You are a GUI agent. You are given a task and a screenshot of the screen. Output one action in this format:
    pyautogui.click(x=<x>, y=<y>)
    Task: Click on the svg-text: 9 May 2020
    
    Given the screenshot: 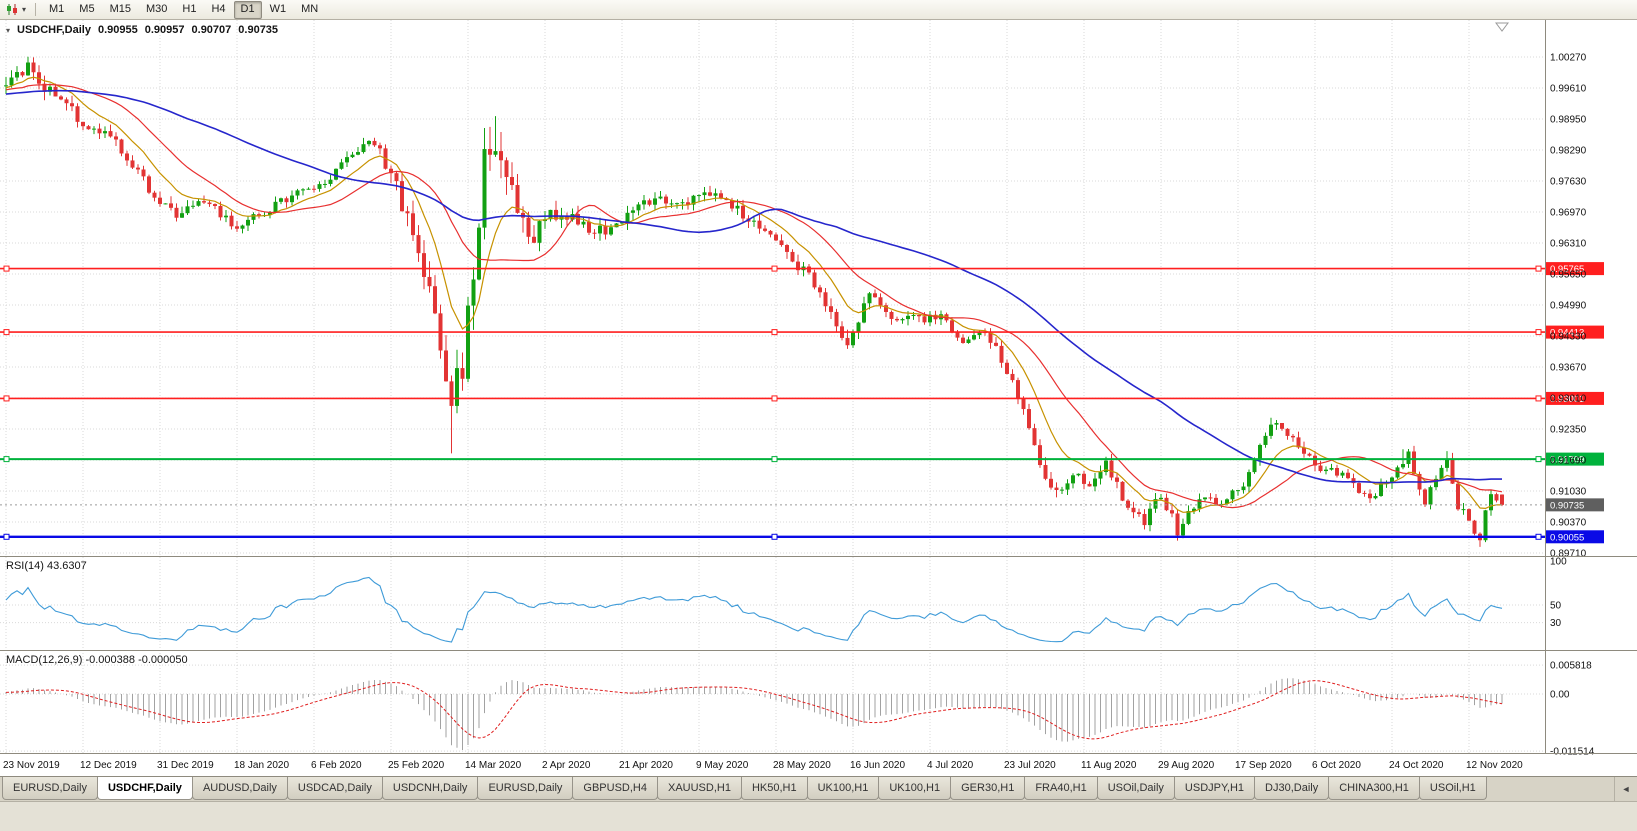 What is the action you would take?
    pyautogui.click(x=722, y=765)
    